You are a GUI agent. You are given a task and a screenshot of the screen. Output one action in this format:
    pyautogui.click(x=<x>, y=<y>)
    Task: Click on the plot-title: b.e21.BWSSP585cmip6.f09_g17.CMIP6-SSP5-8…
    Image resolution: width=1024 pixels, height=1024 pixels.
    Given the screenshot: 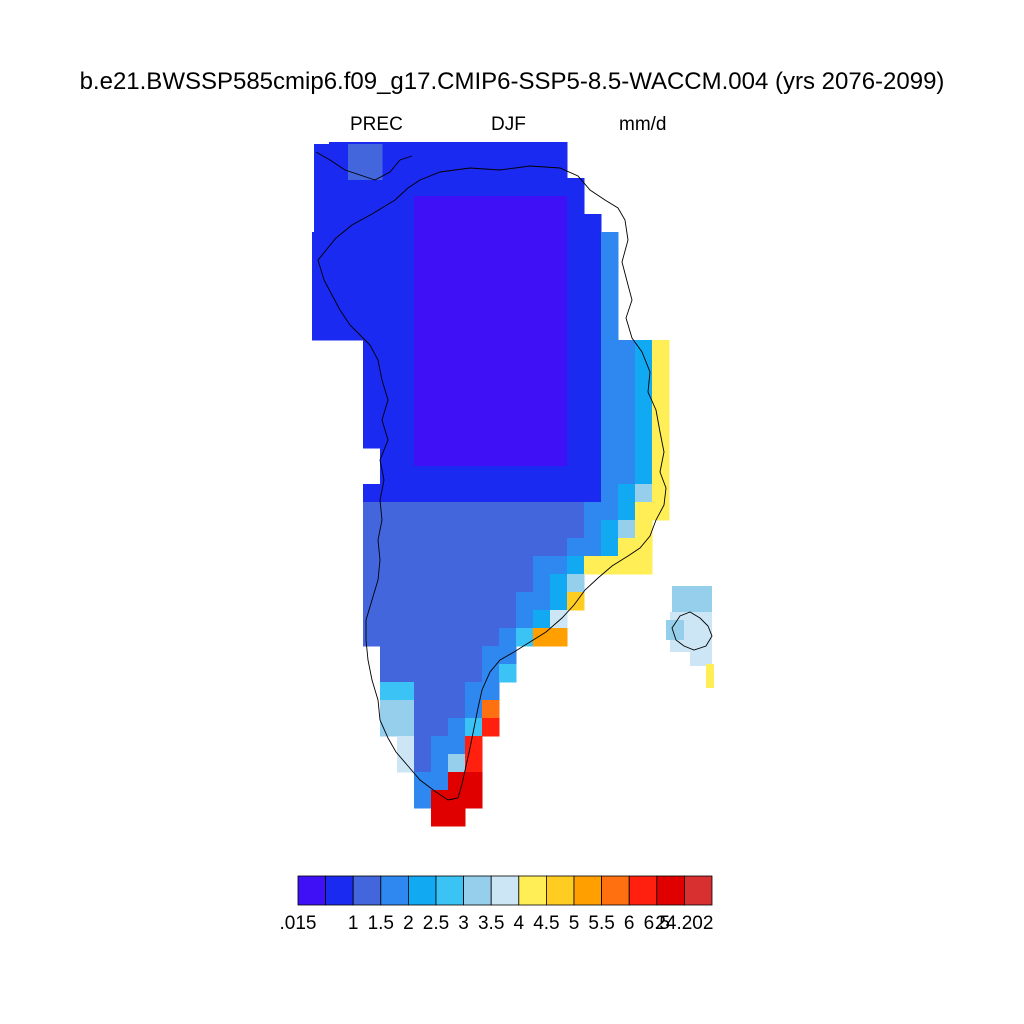 What is the action you would take?
    pyautogui.click(x=512, y=81)
    